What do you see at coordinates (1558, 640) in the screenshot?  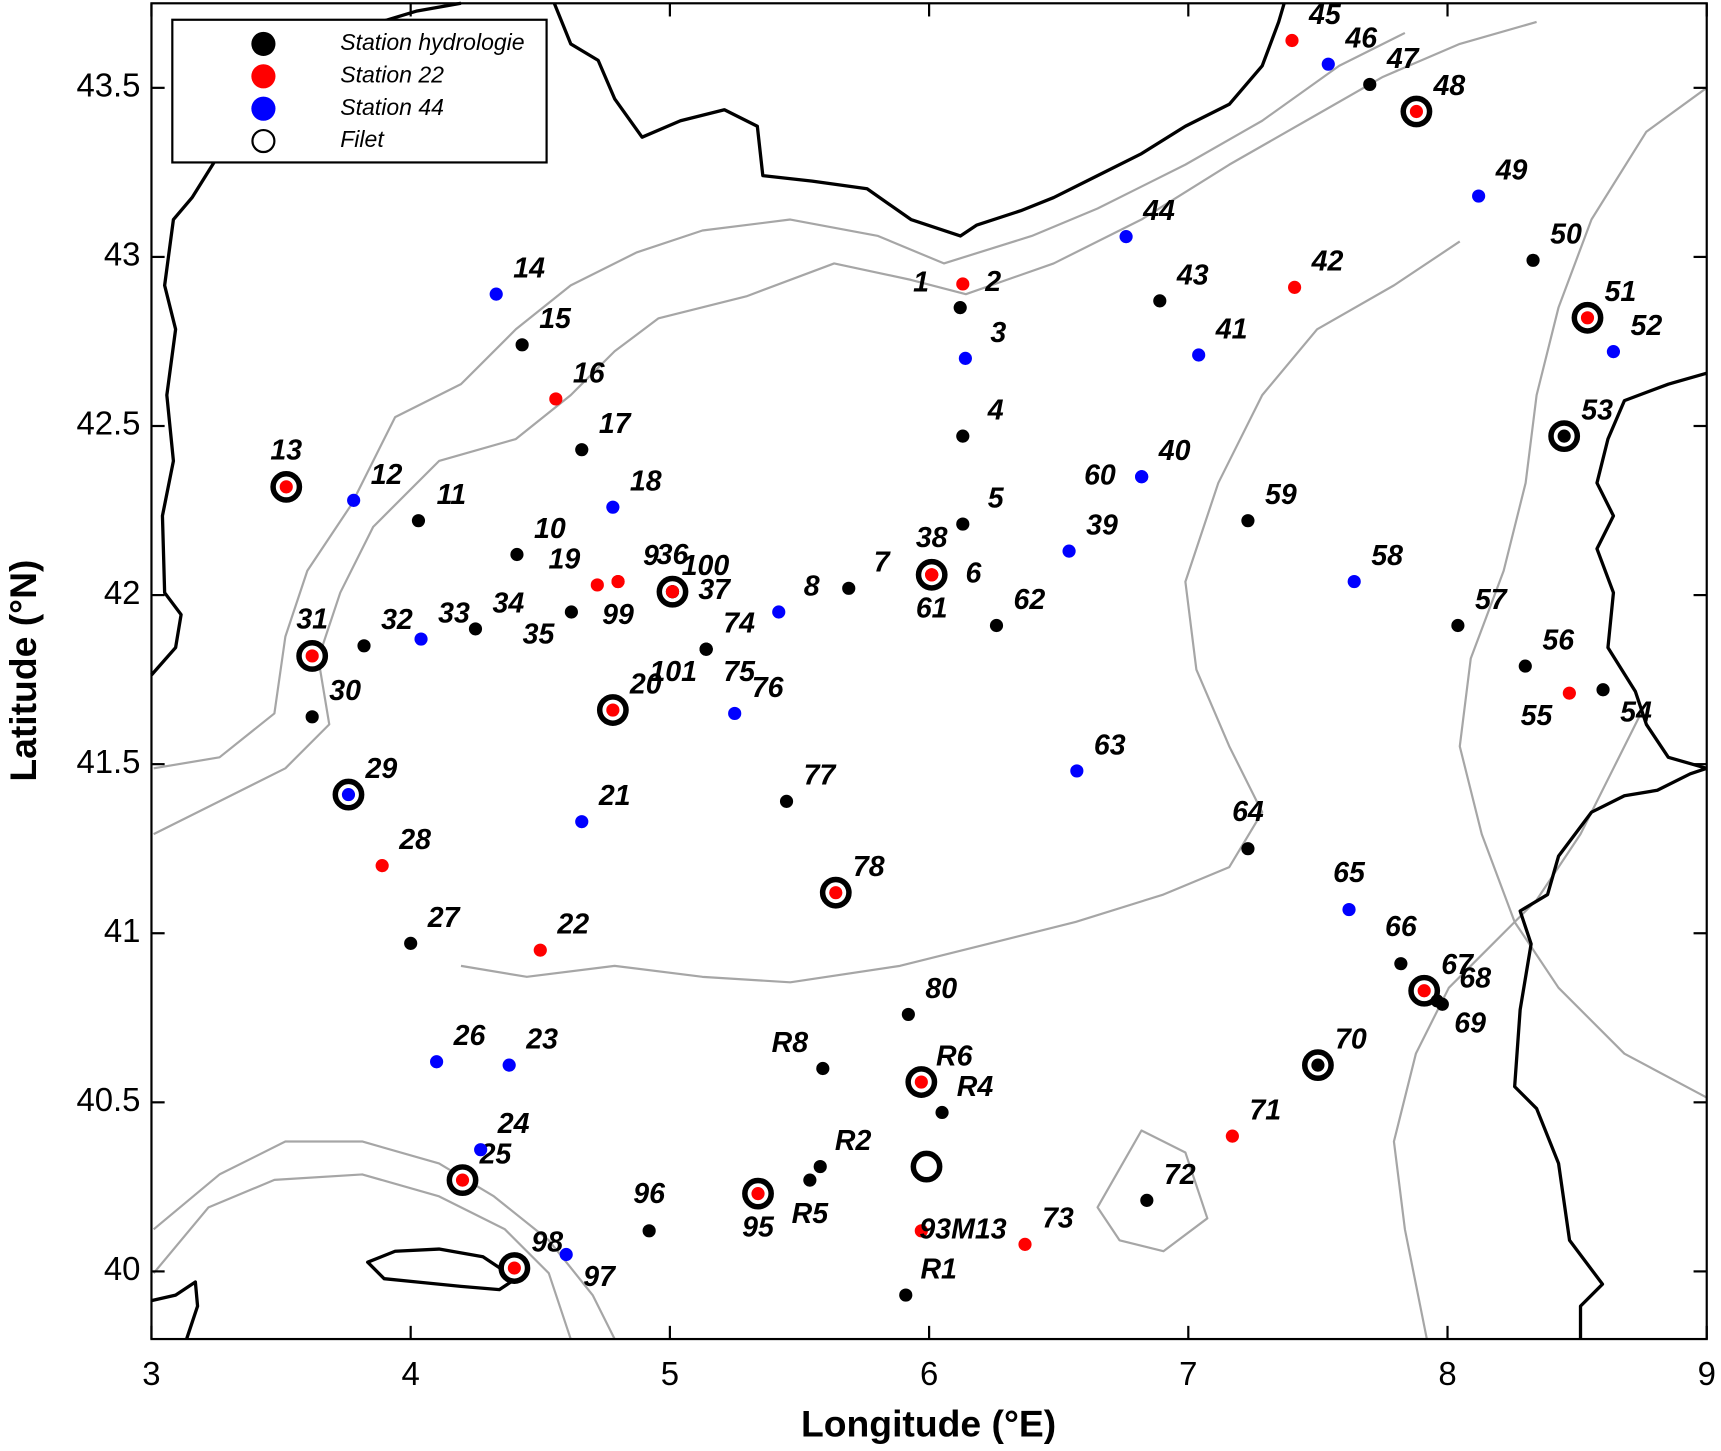 I see `station-label: 56` at bounding box center [1558, 640].